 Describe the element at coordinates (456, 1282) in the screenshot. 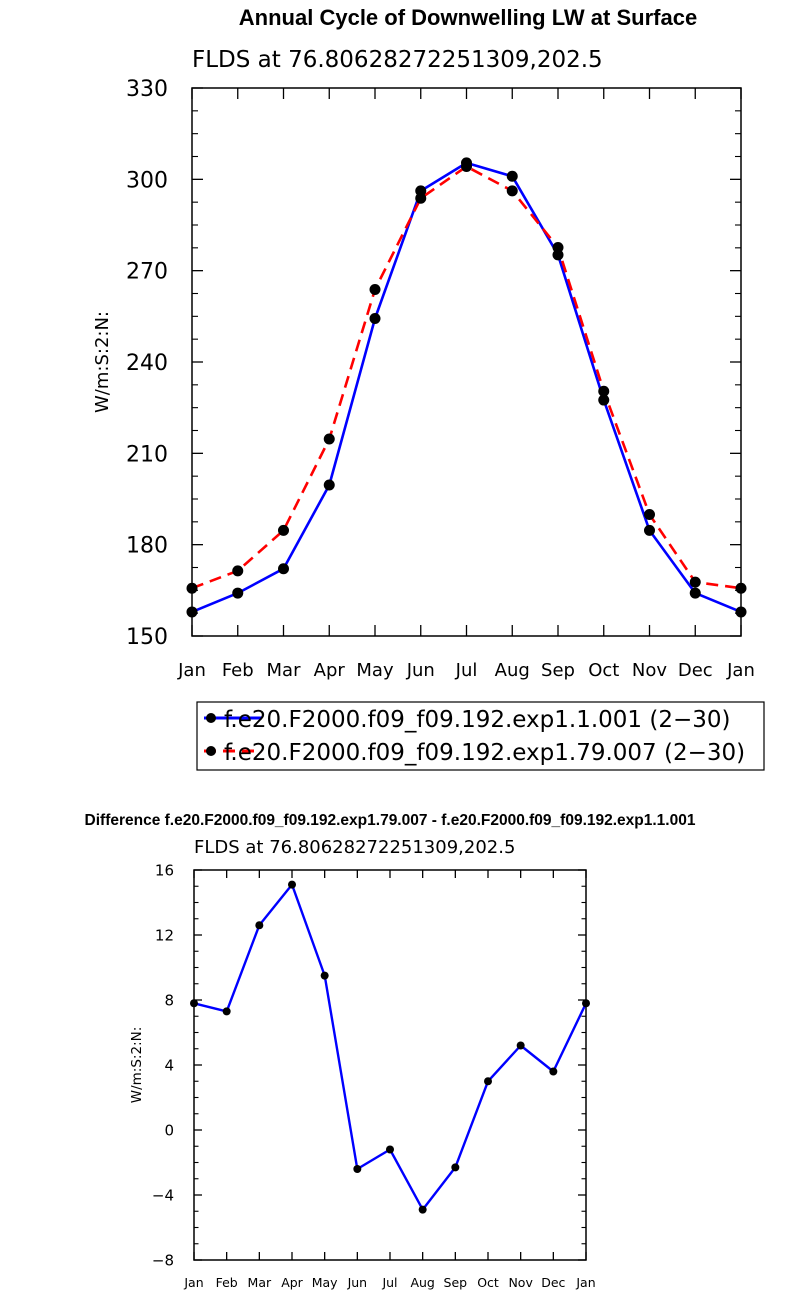

I see `bottom-xtick-label: Sep` at that location.